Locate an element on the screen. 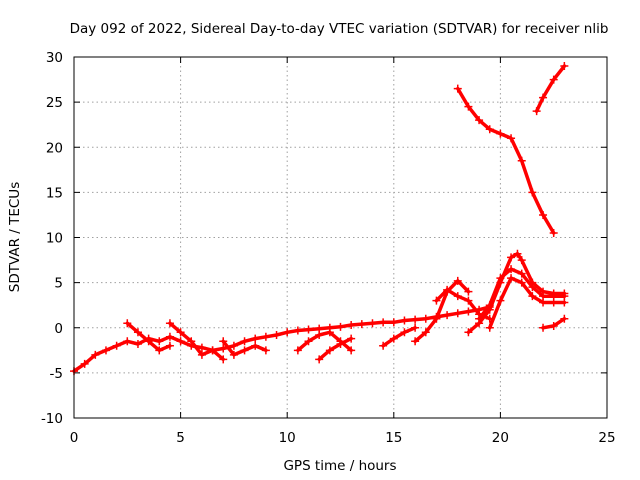 This screenshot has height=480, width=640. y-tick-label: 20 is located at coordinates (54, 148).